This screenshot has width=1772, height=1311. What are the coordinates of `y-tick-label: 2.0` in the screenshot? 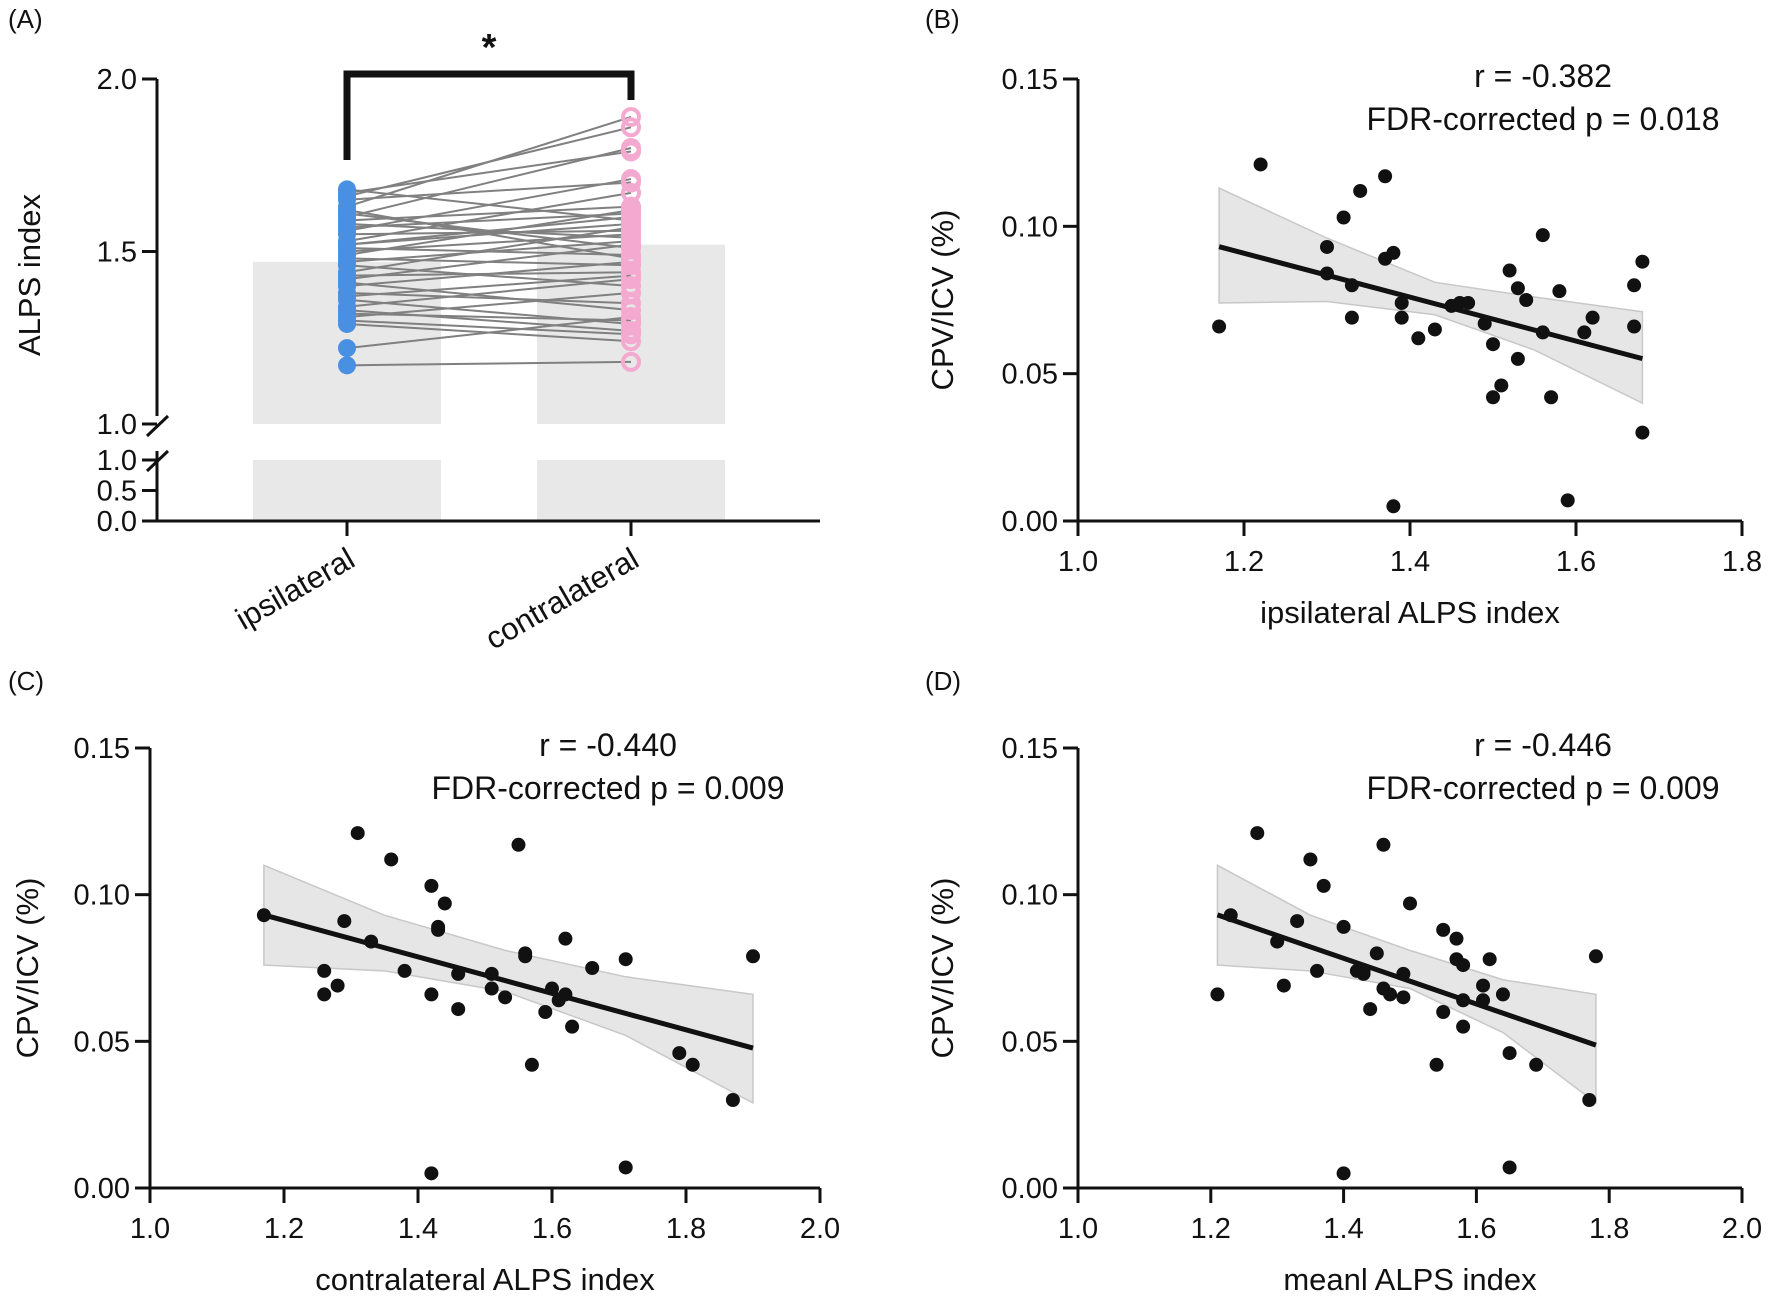 It's located at (117, 80).